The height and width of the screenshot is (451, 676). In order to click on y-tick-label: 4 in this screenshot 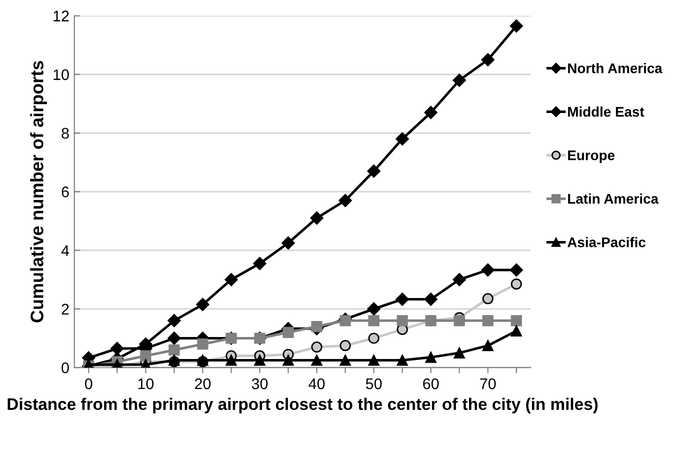, I will do `click(65, 250)`.